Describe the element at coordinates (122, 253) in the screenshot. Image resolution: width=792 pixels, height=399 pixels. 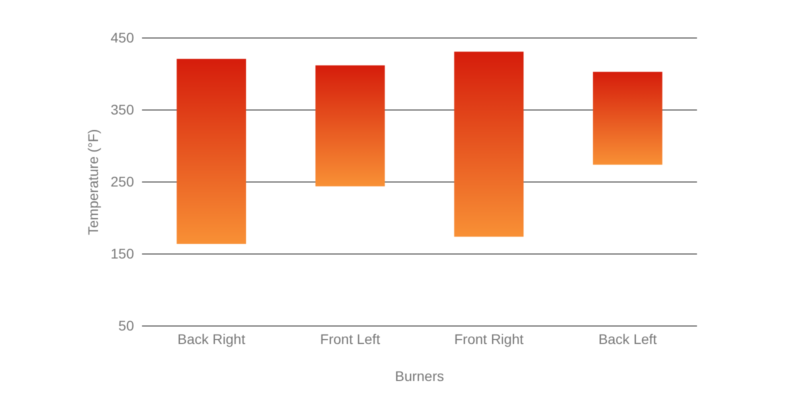
I see `y-tick-label: 150` at that location.